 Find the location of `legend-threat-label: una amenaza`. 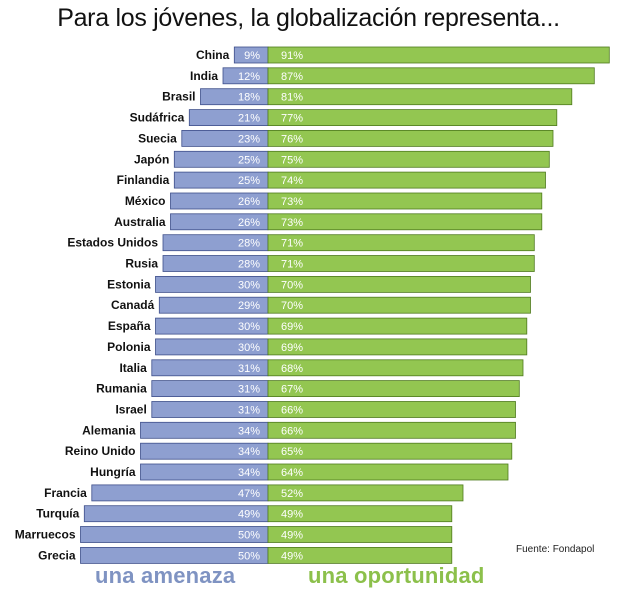

legend-threat-label: una amenaza is located at coordinates (165, 575).